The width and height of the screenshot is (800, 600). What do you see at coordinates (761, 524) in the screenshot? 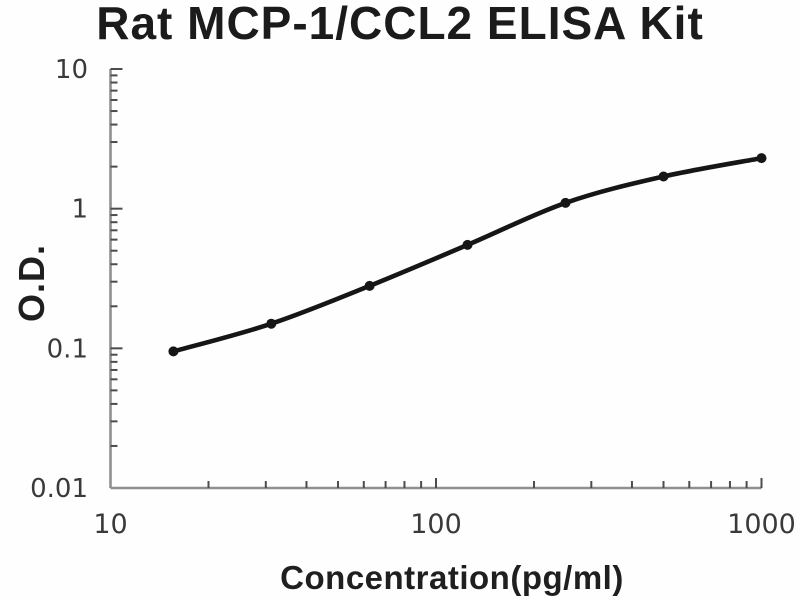
I see `x-tick-label: 1000` at bounding box center [761, 524].